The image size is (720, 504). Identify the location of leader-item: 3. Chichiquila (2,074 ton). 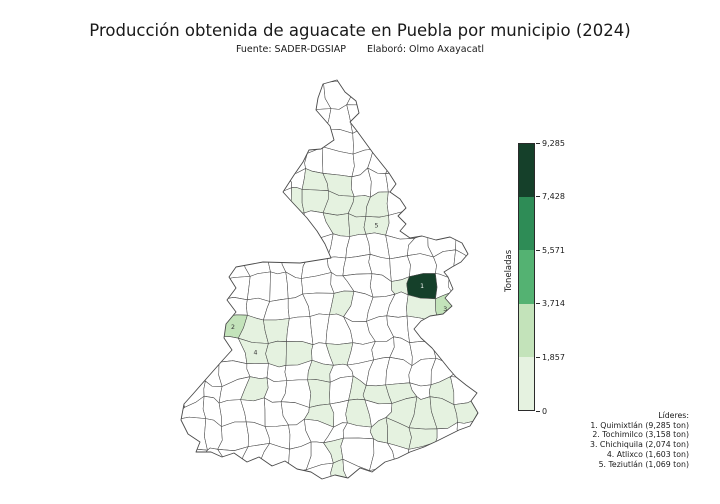
(639, 445).